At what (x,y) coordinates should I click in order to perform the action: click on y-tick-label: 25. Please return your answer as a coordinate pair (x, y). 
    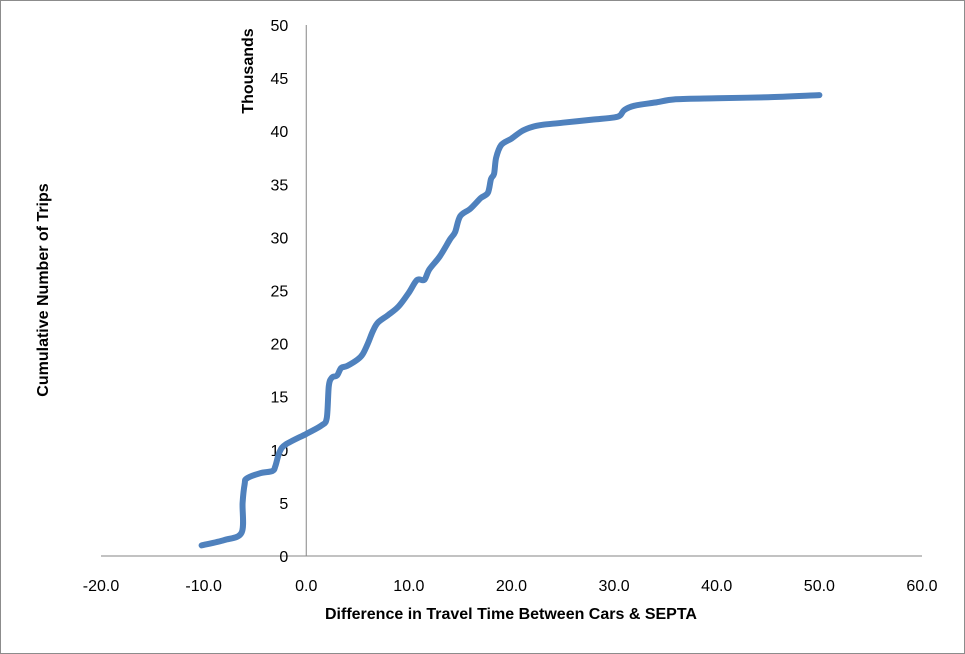
    Looking at the image, I should click on (279, 292).